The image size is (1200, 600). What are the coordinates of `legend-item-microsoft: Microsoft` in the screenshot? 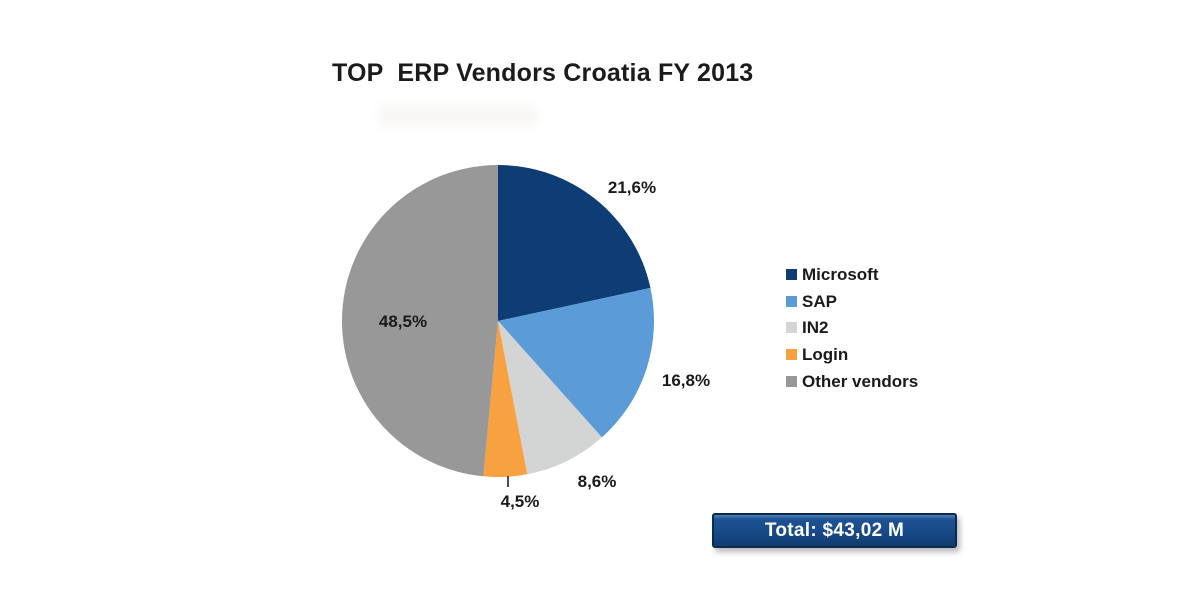 It's located at (852, 274).